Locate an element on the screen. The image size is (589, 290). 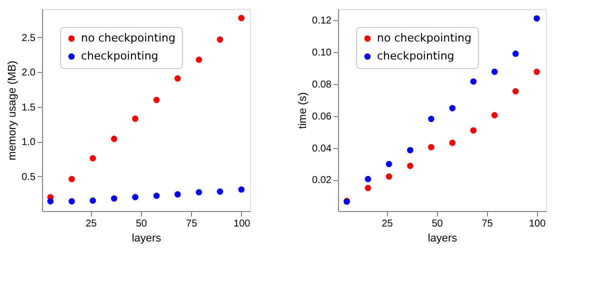
y-axis-title: memory usage (MB) is located at coordinates (12, 110).